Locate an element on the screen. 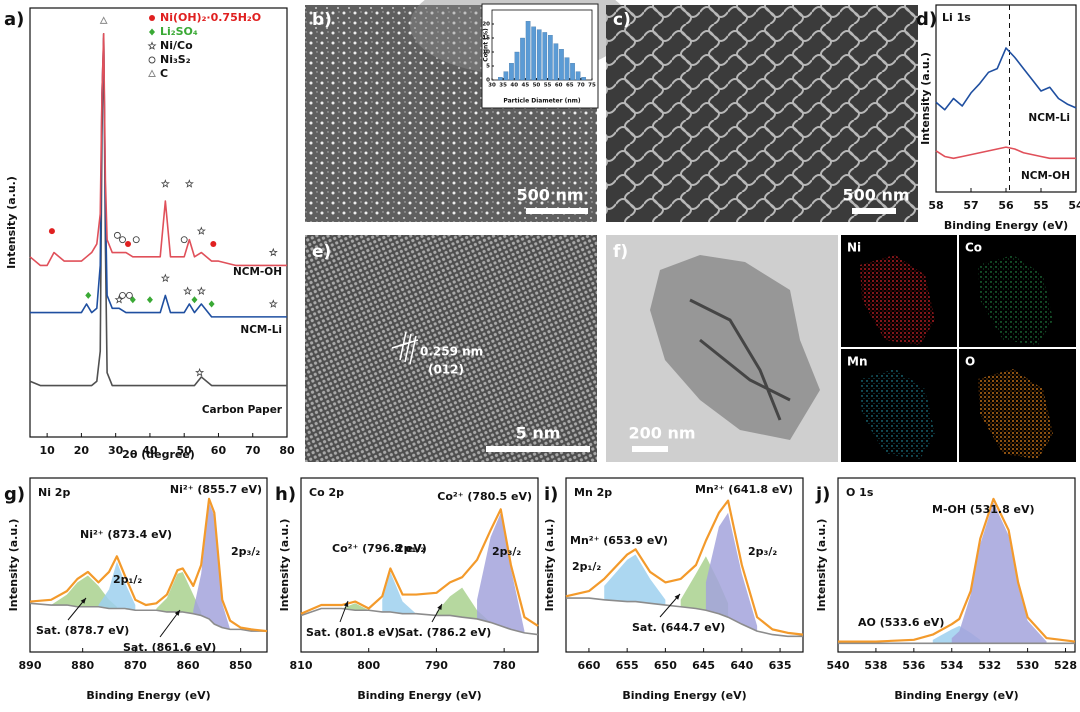 This screenshot has width=1080, height=712. x-tick-label: 56 is located at coordinates (1006, 205).